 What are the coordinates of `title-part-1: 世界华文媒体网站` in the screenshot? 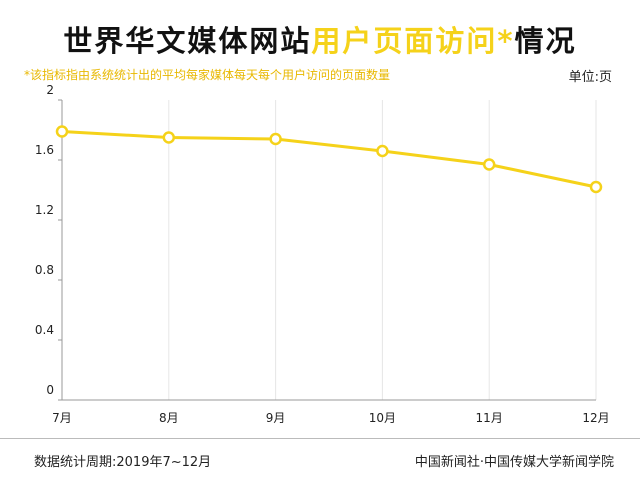 It's located at (187, 41).